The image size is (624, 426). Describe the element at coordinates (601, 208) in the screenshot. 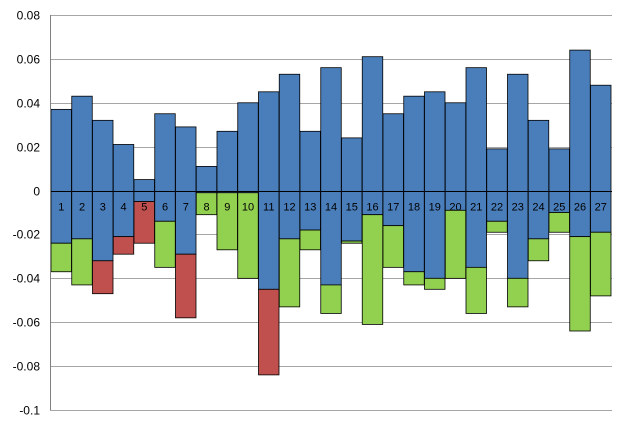

I see `category-label: 27` at that location.